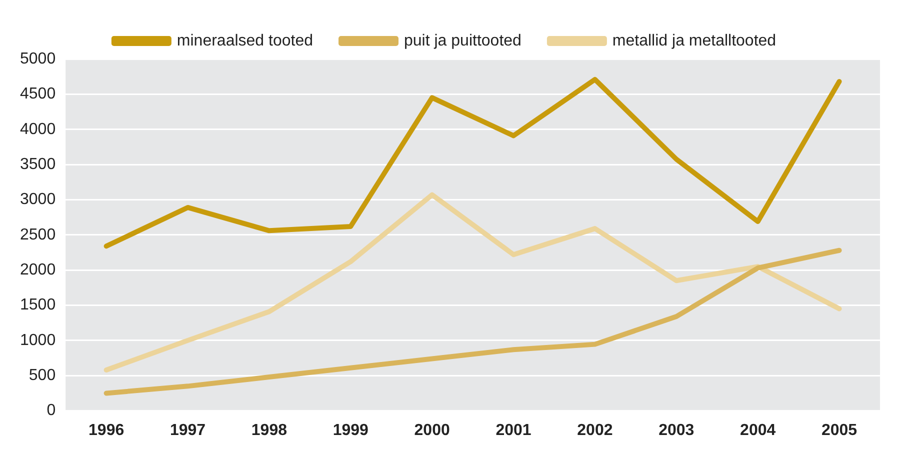 This screenshot has width=900, height=455. What do you see at coordinates (188, 430) in the screenshot?
I see `x-tick-label: 1997` at bounding box center [188, 430].